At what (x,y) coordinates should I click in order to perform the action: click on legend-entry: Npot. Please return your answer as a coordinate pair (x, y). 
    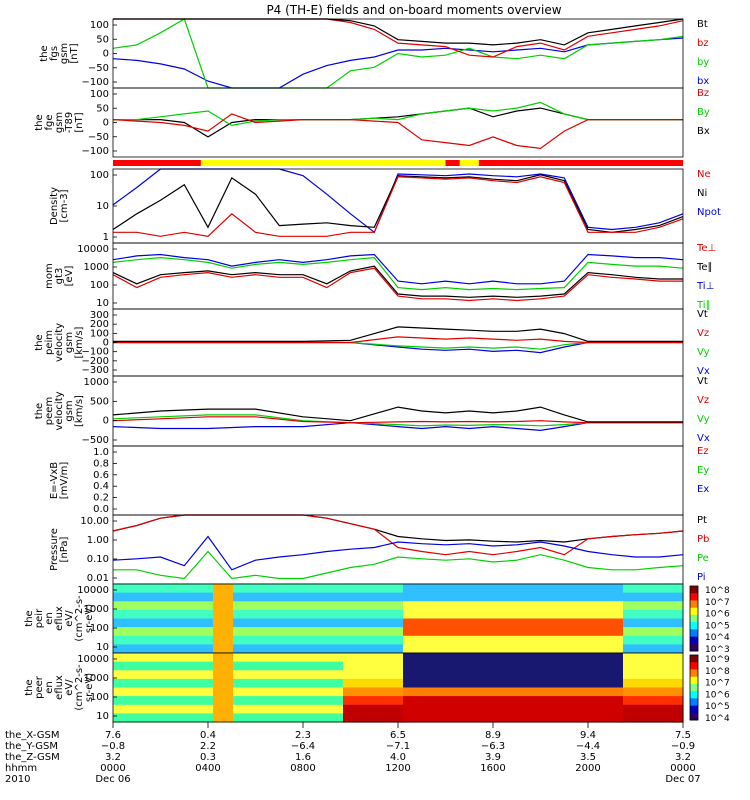
    Looking at the image, I should click on (709, 212).